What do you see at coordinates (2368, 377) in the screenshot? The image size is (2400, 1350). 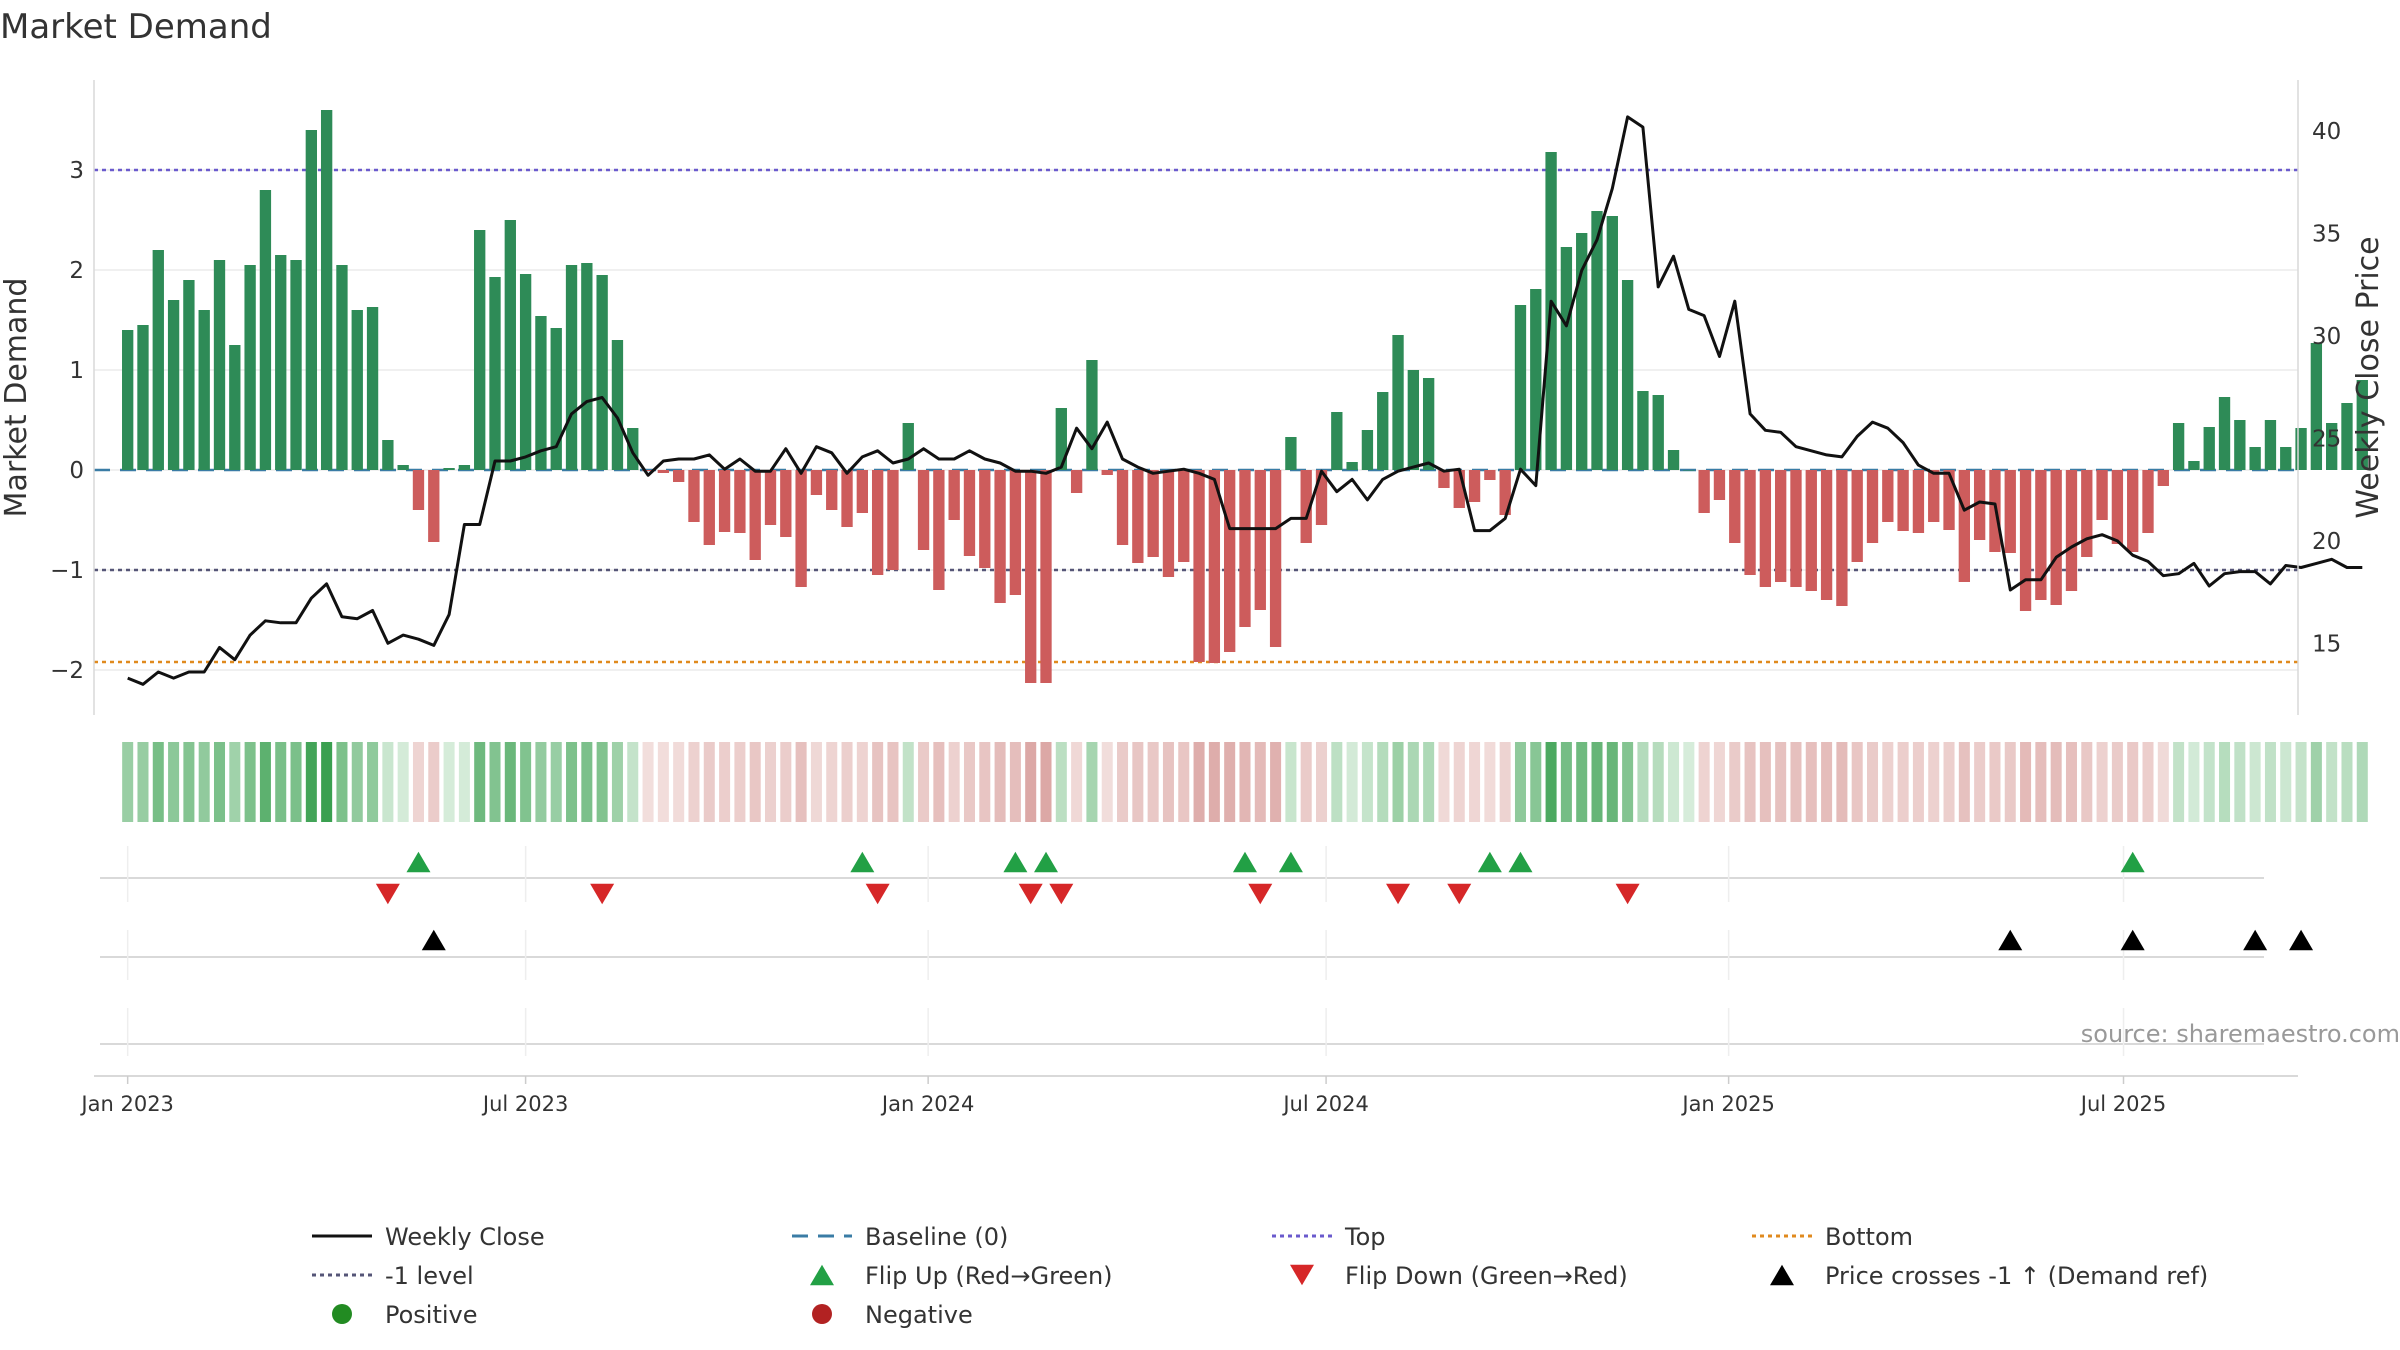 I see `y2-axis-title: Weekly Close Price` at bounding box center [2368, 377].